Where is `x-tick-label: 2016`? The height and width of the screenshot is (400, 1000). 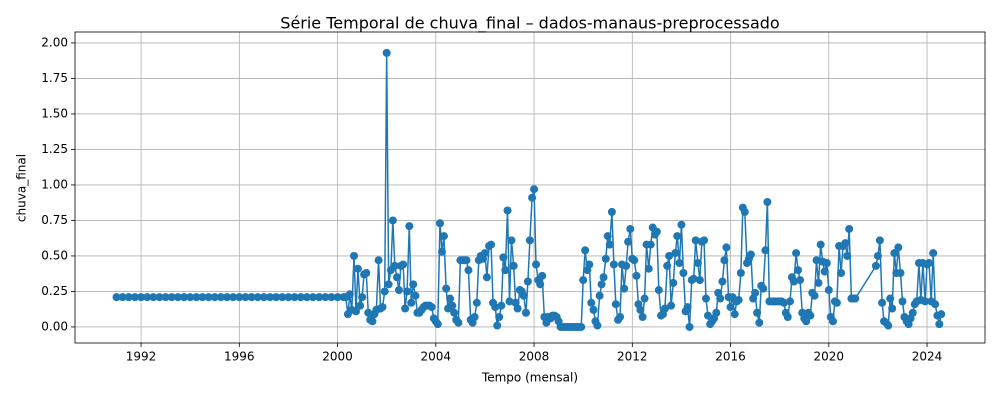
x-tick-label: 2016 is located at coordinates (730, 357).